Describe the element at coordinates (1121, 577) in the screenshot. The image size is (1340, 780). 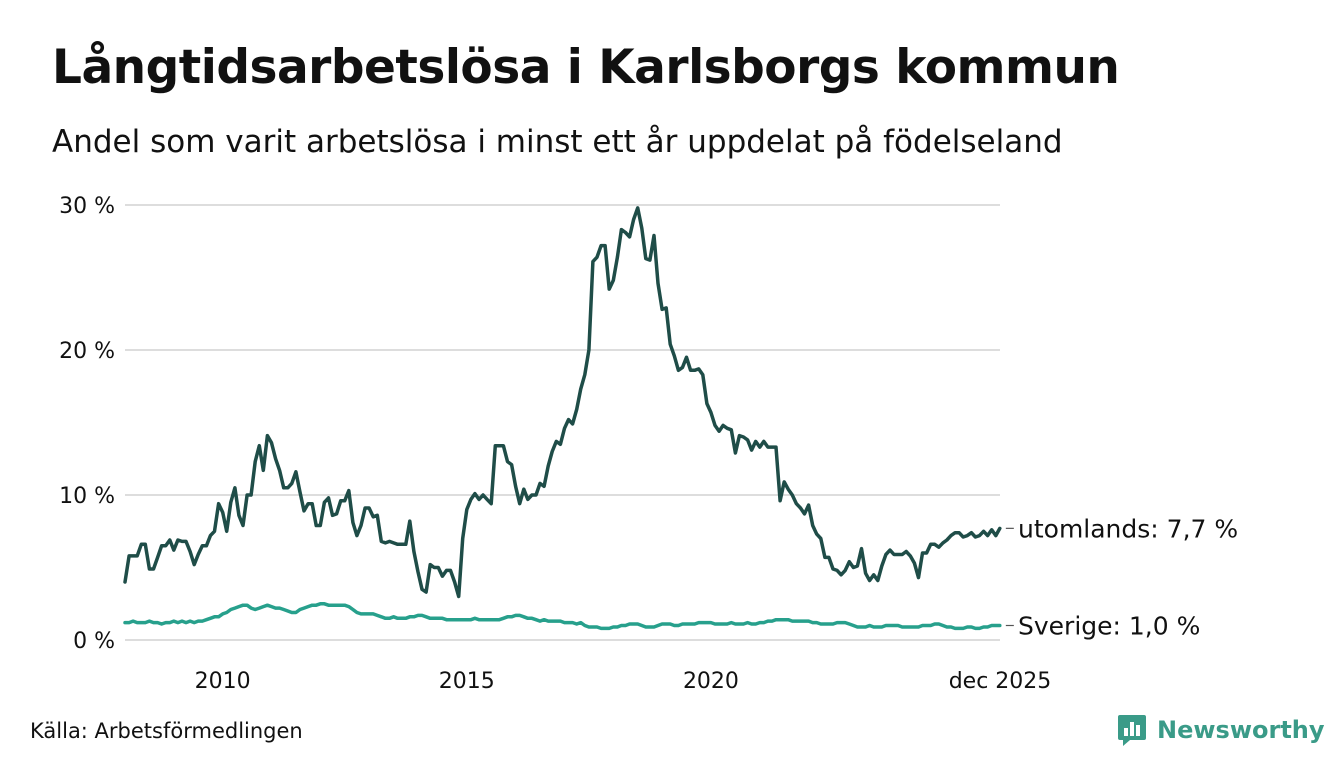
I see `series-end-labels: utomlands: 7,7 % Sverige: 1,0 %` at that location.